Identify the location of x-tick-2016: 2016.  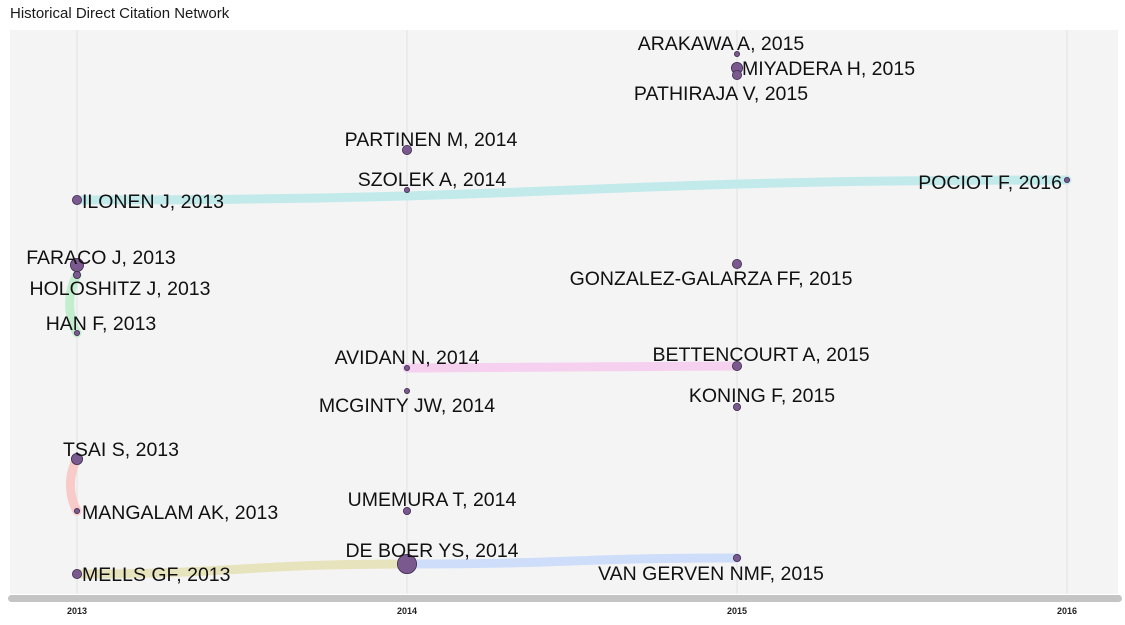
(1067, 611).